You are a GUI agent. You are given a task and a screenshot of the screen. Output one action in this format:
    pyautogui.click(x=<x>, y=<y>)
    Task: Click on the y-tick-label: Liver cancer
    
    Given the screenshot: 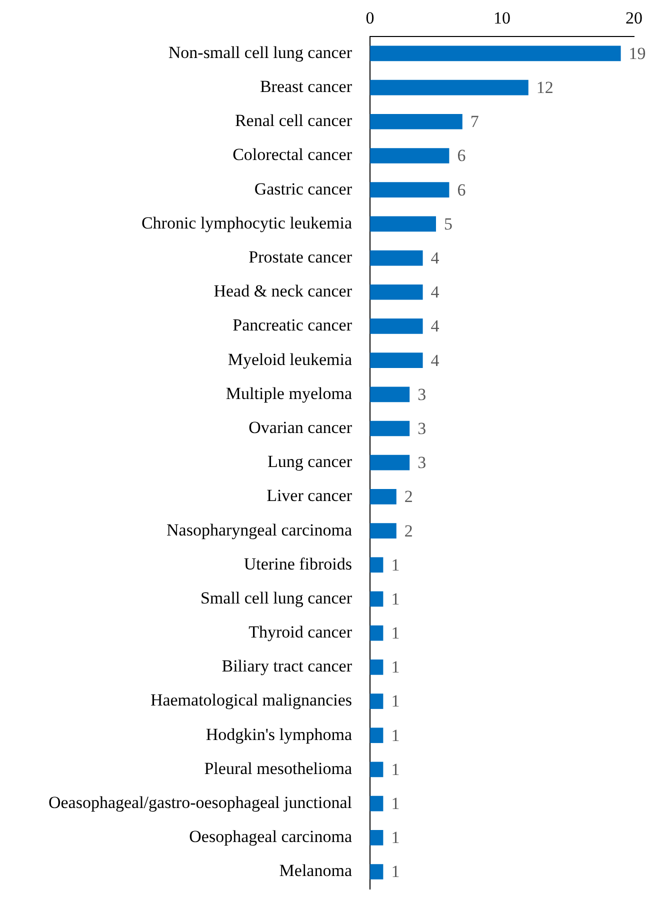 What is the action you would take?
    pyautogui.click(x=309, y=496)
    